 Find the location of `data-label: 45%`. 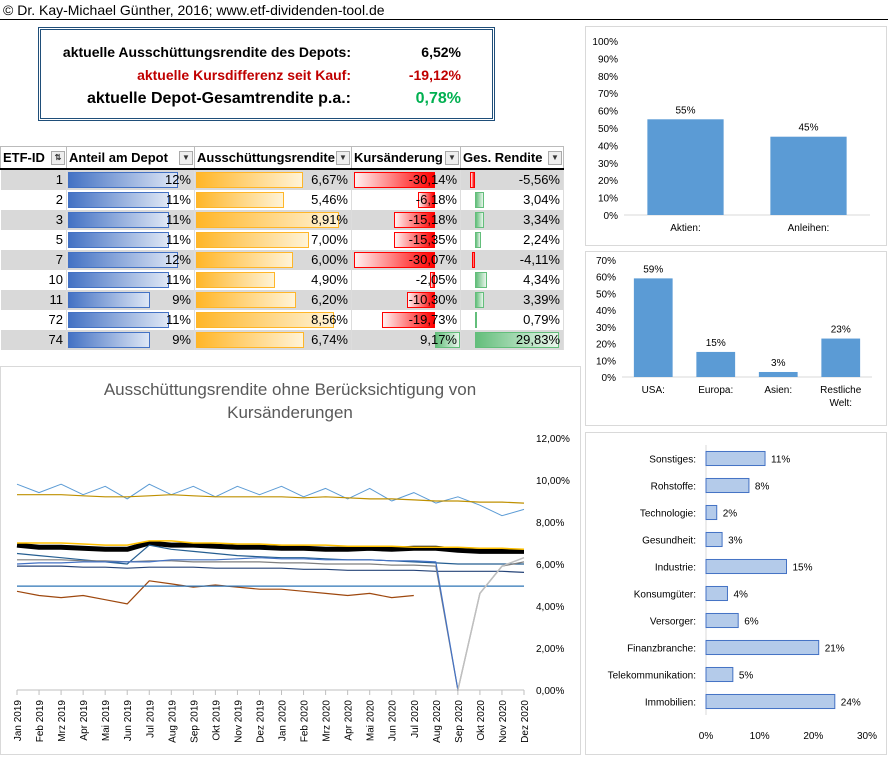

data-label: 45% is located at coordinates (808, 128).